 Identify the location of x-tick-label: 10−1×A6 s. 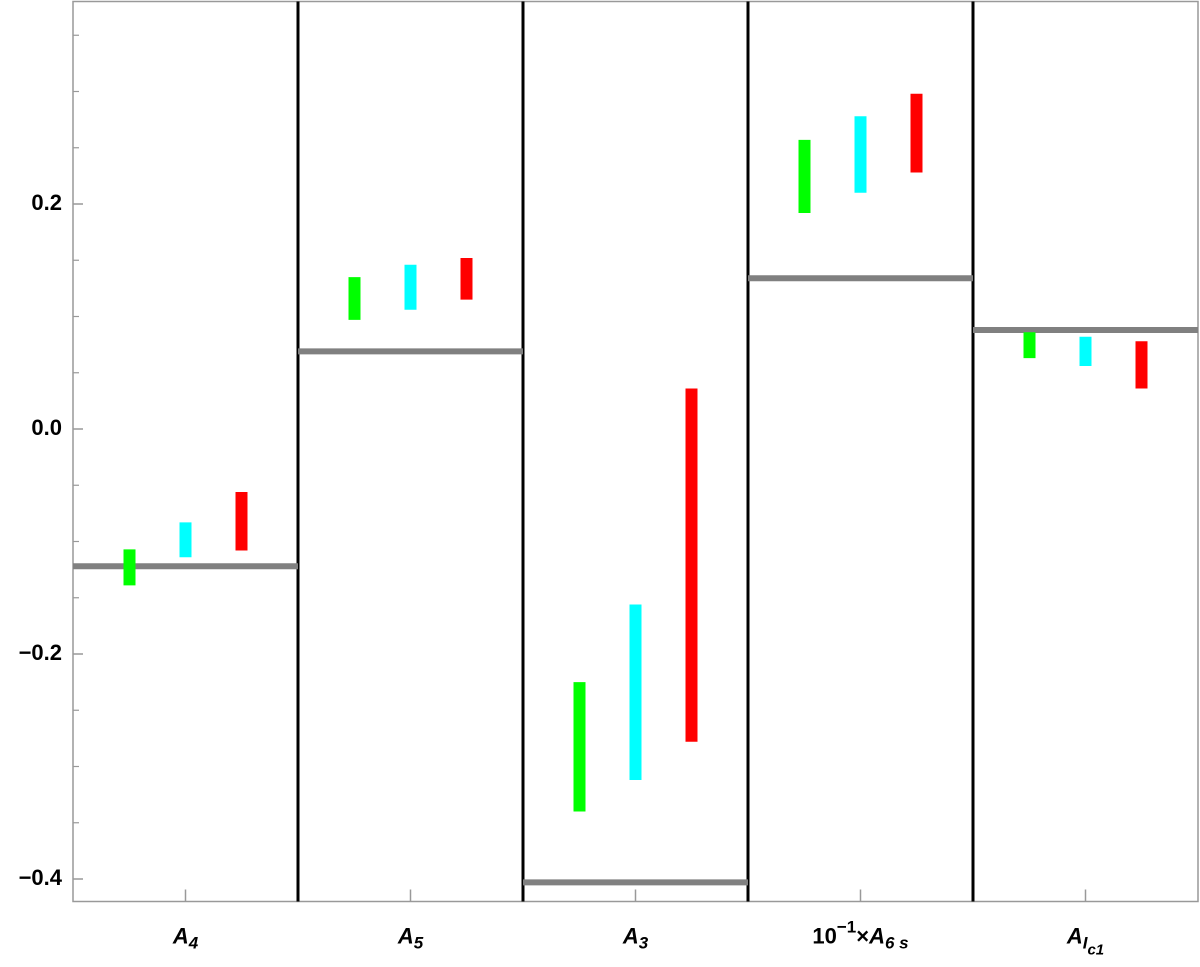
(860, 935).